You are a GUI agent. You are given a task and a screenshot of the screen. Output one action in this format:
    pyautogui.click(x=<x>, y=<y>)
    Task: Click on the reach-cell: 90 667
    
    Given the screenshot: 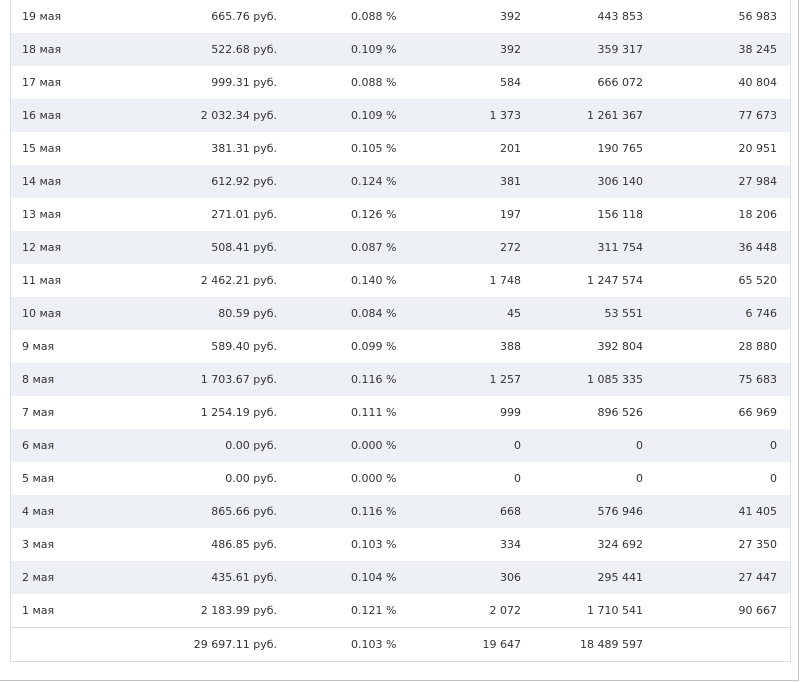 What is the action you would take?
    pyautogui.click(x=723, y=610)
    